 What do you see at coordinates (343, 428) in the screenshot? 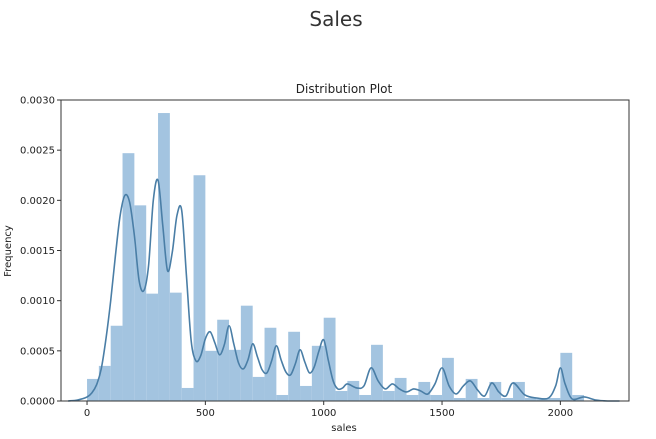
I see `x-axis-label: sales` at bounding box center [343, 428].